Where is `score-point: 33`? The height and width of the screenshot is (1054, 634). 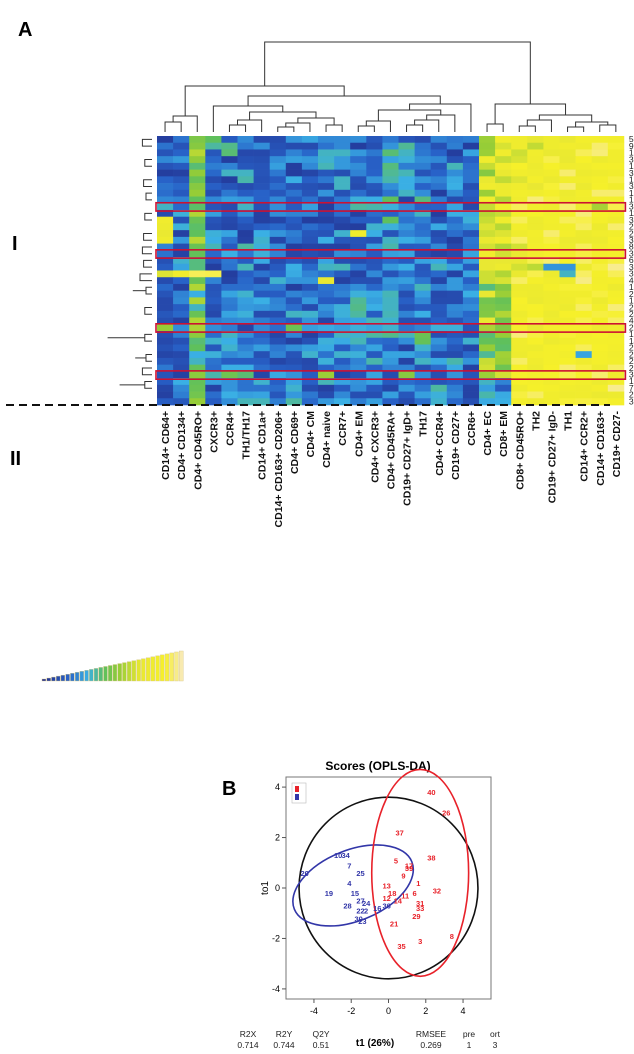 score-point: 33 is located at coordinates (420, 908).